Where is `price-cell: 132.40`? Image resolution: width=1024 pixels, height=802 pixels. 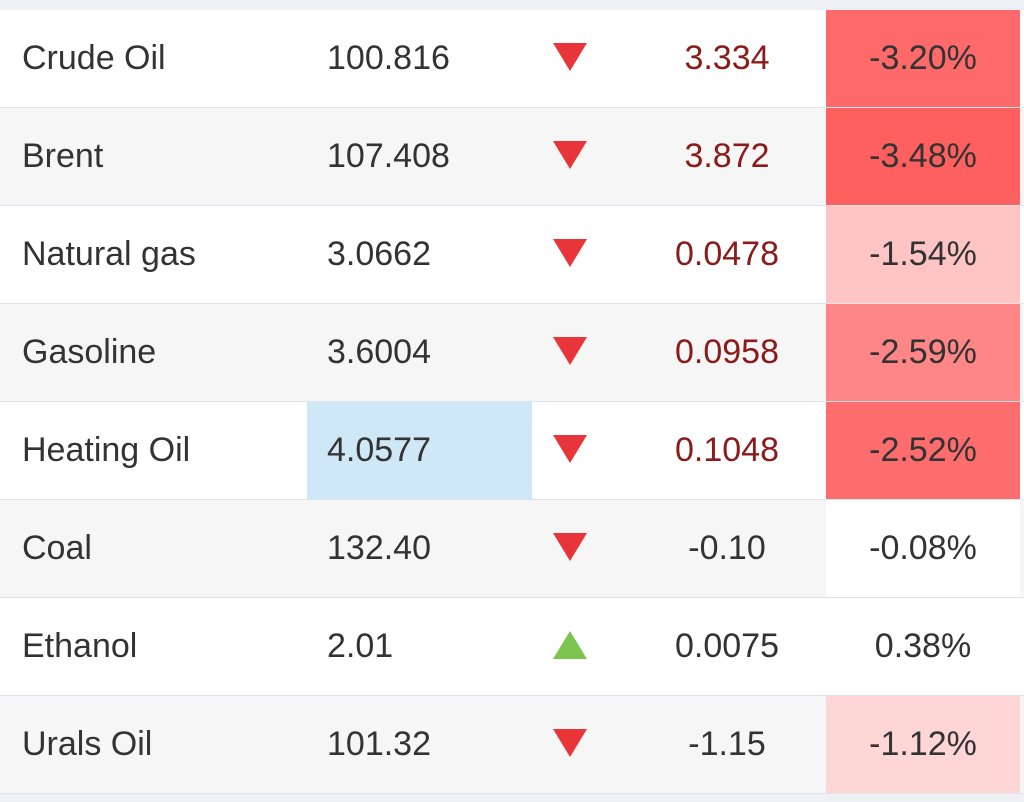
price-cell: 132.40 is located at coordinates (379, 548).